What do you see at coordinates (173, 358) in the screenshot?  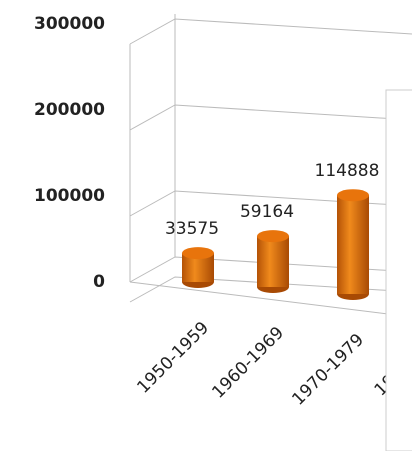 I see `x-tick-label: 1950-1959` at bounding box center [173, 358].